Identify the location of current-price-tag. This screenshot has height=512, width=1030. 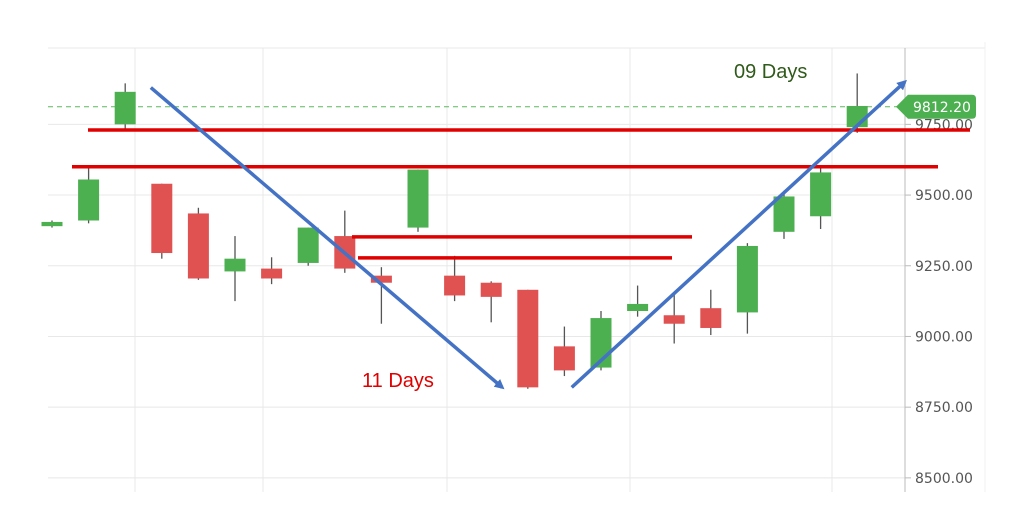
(936, 106).